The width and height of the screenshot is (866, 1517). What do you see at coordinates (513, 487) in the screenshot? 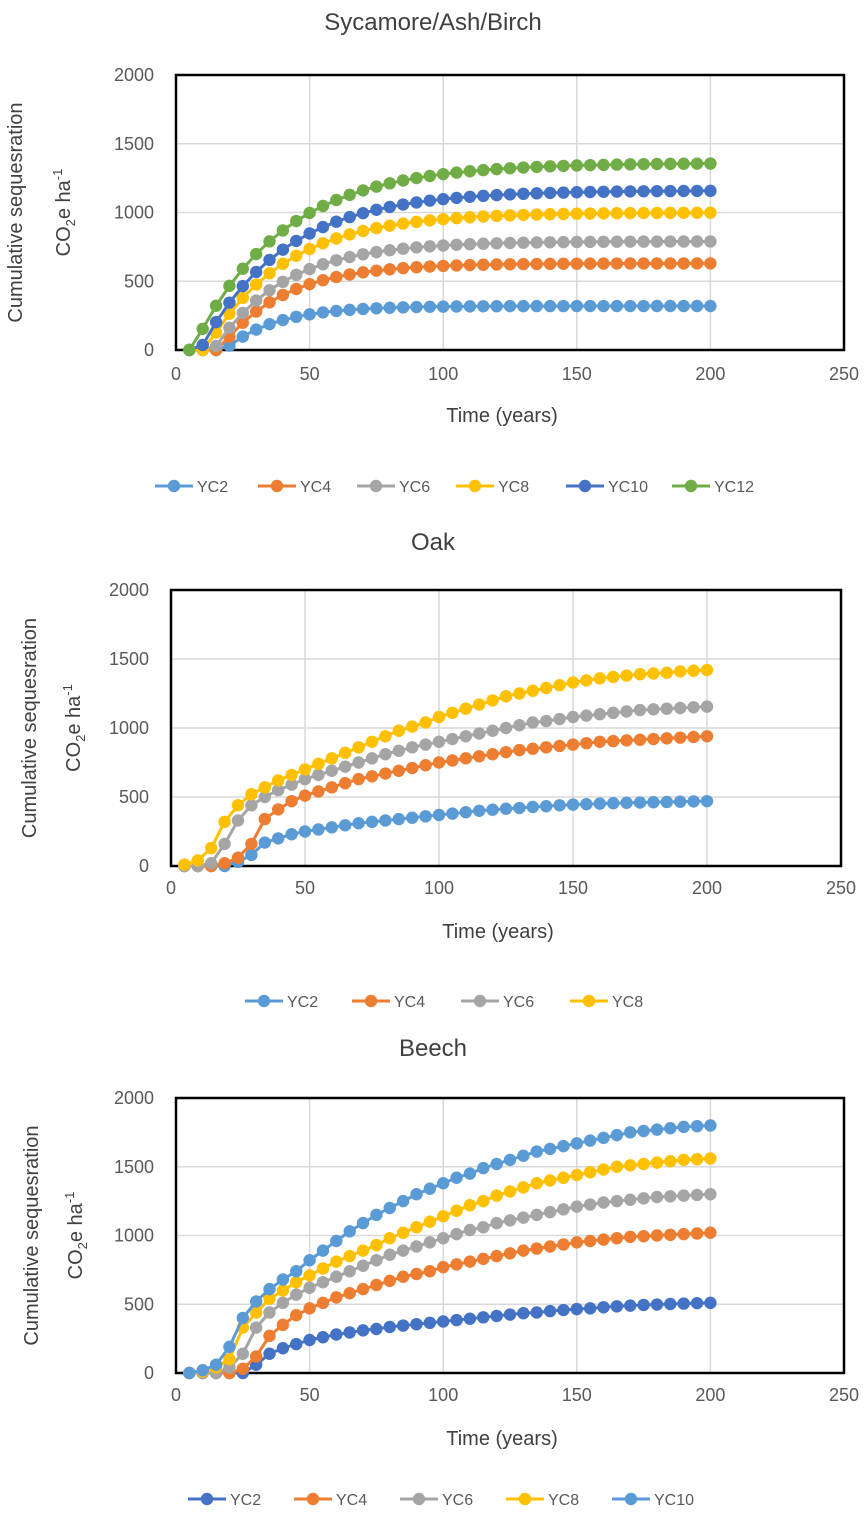
I see `legend-label: YC8` at bounding box center [513, 487].